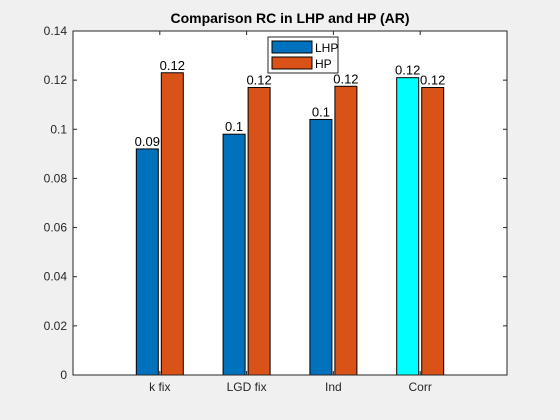 The image size is (560, 420). What do you see at coordinates (56, 31) in the screenshot?
I see `y-tick-label: 0.14` at bounding box center [56, 31].